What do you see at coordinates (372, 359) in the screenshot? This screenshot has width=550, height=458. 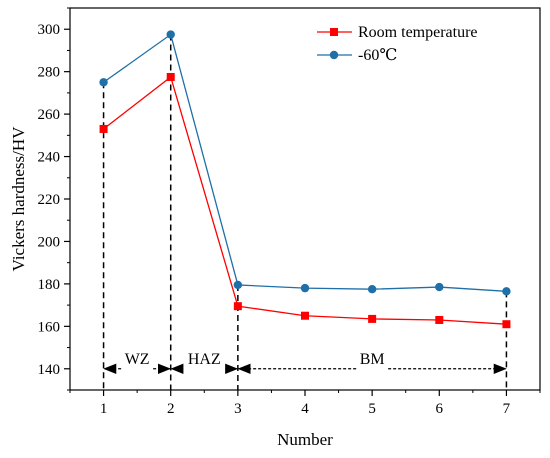 I see `region-label: BM` at bounding box center [372, 359].